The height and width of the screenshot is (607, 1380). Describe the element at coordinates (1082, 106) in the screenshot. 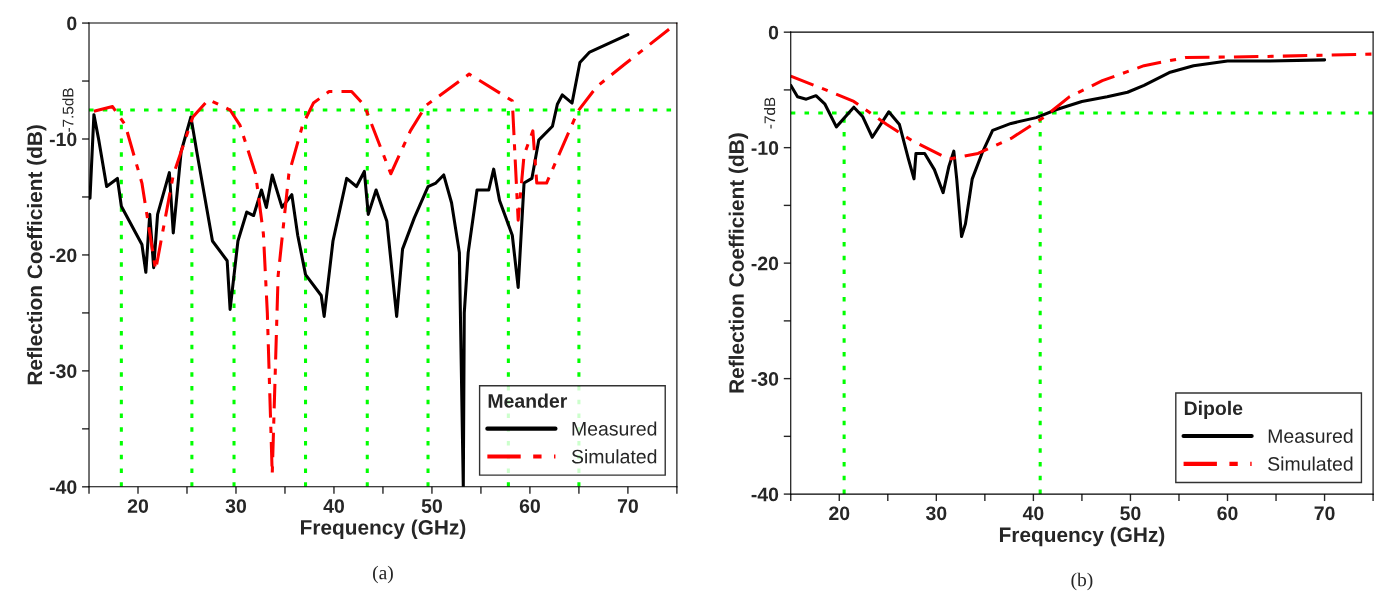

I see `line-series` at that location.